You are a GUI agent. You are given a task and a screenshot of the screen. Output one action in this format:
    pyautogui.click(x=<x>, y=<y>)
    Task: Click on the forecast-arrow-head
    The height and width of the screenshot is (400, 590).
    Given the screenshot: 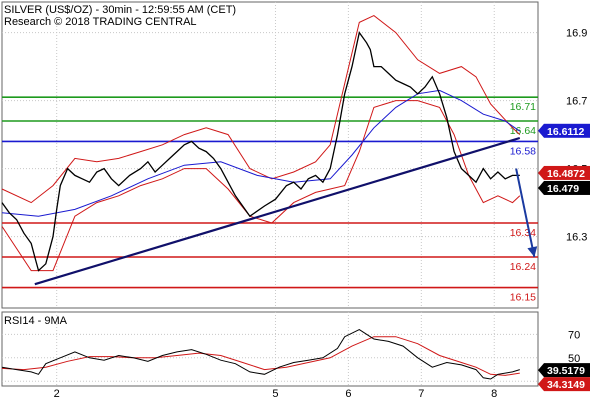 What is the action you would take?
    pyautogui.click(x=532, y=251)
    